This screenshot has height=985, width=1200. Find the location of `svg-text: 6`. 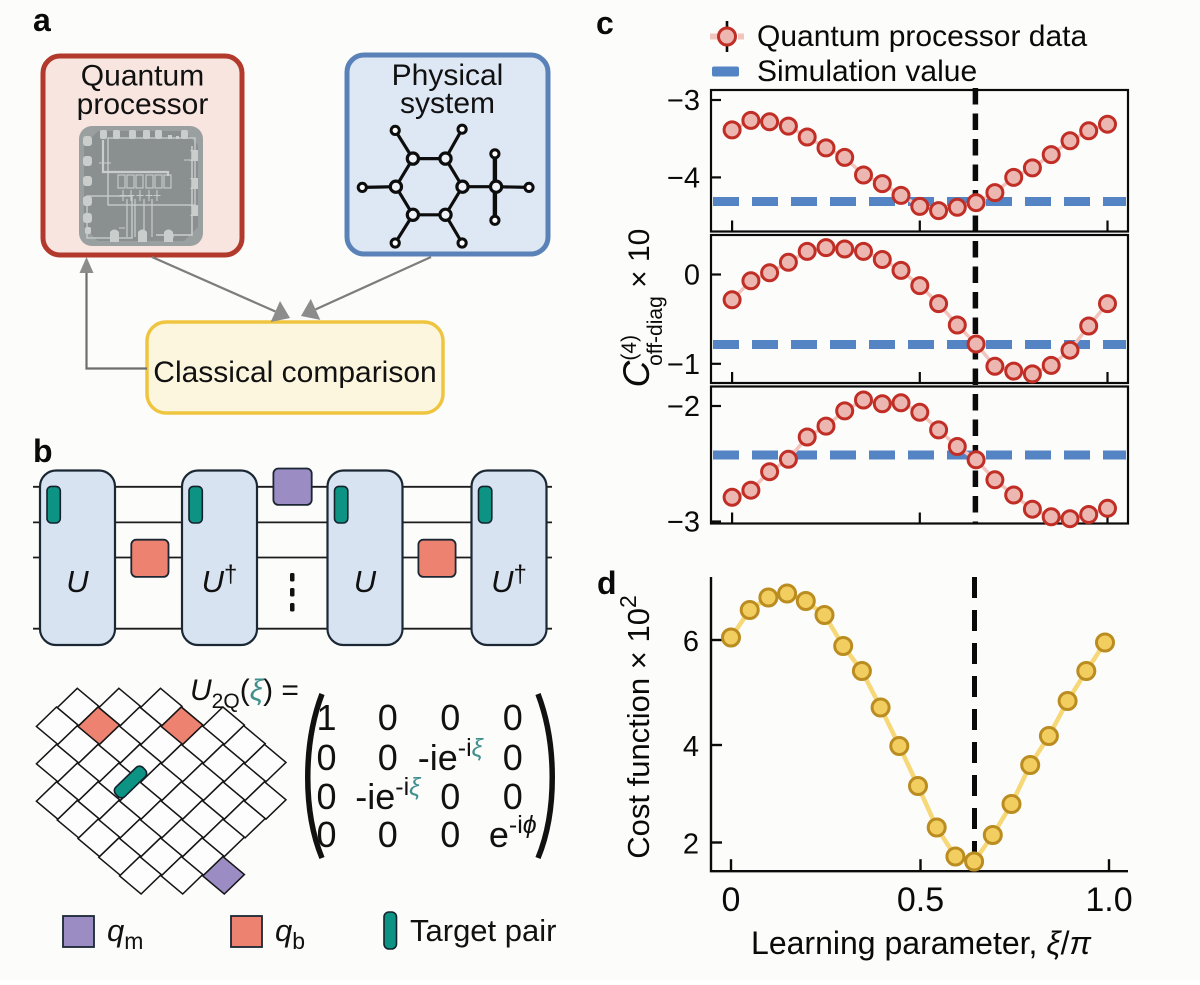

svg-text: 6 is located at coordinates (691, 642).